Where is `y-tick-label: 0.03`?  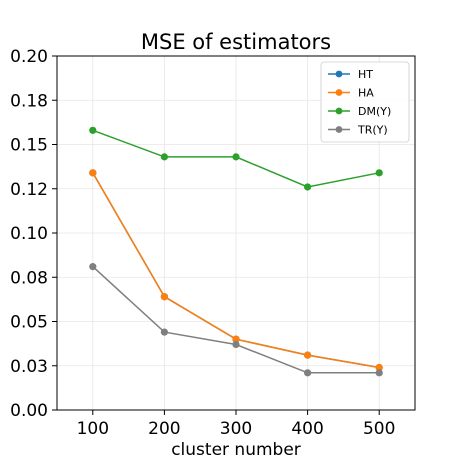 y-tick-label: 0.03 is located at coordinates (29, 367).